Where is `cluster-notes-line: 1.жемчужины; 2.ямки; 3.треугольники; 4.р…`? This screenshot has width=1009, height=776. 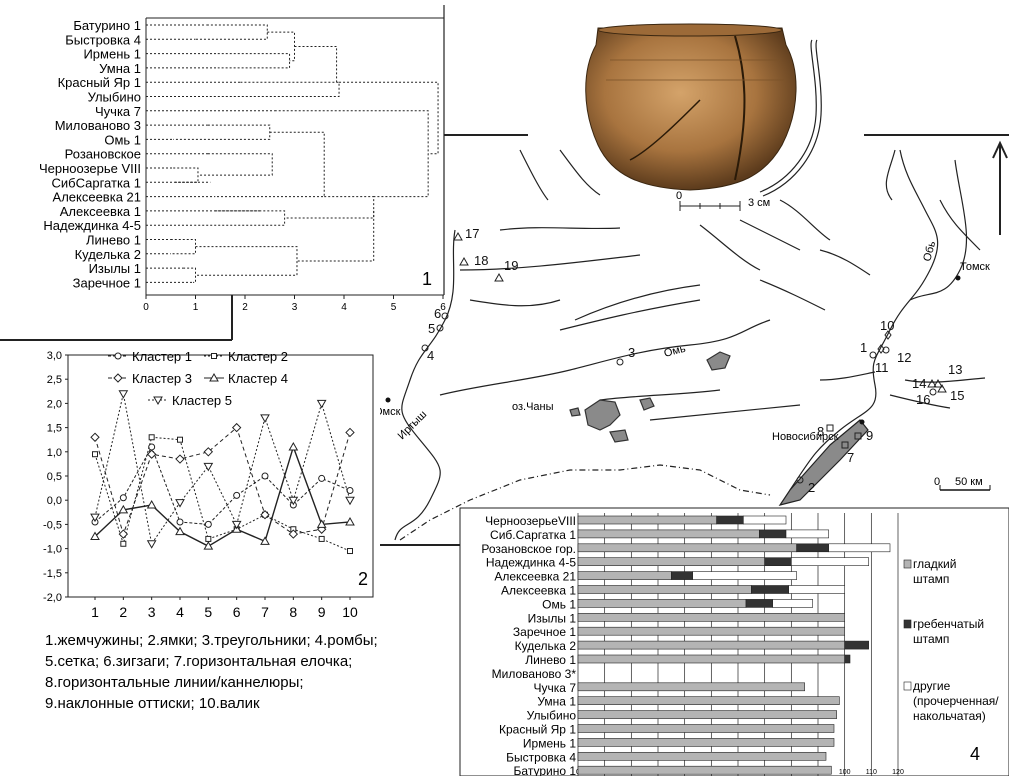 cluster-notes-line: 1.жемчужины; 2.ямки; 3.треугольники; 4.р… is located at coordinates (211, 640).